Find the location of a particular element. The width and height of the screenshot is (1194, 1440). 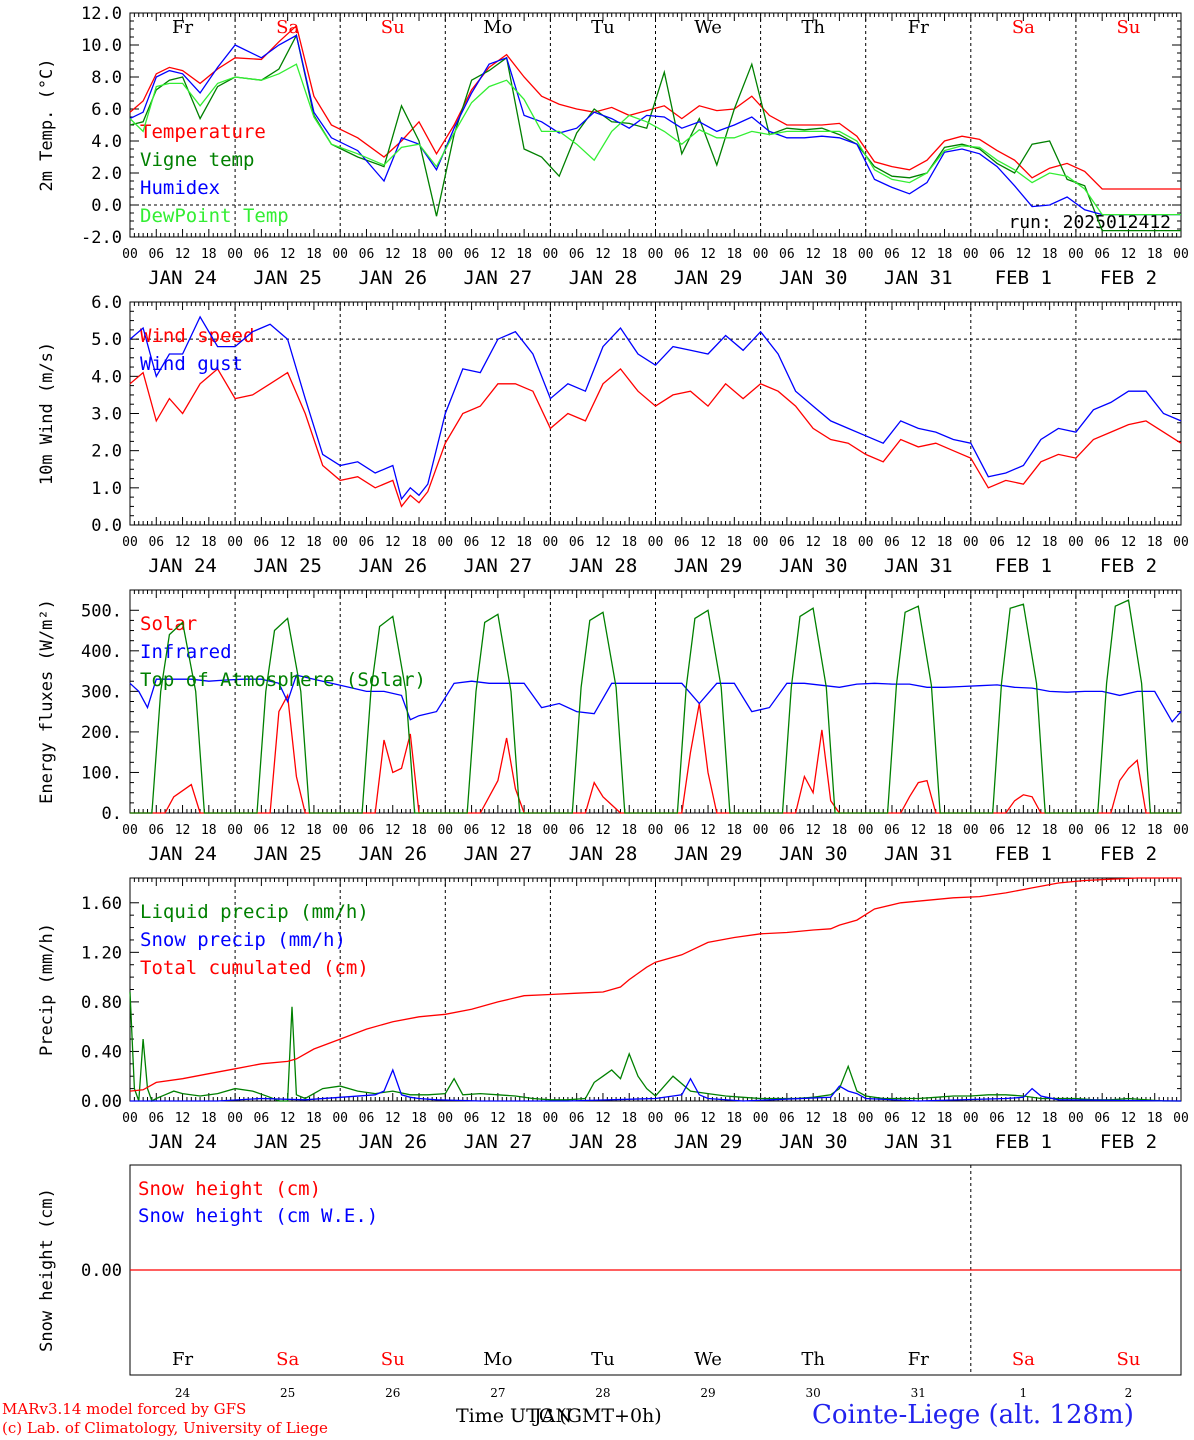

x-day-label: FEB 1 is located at coordinates (1023, 1142).